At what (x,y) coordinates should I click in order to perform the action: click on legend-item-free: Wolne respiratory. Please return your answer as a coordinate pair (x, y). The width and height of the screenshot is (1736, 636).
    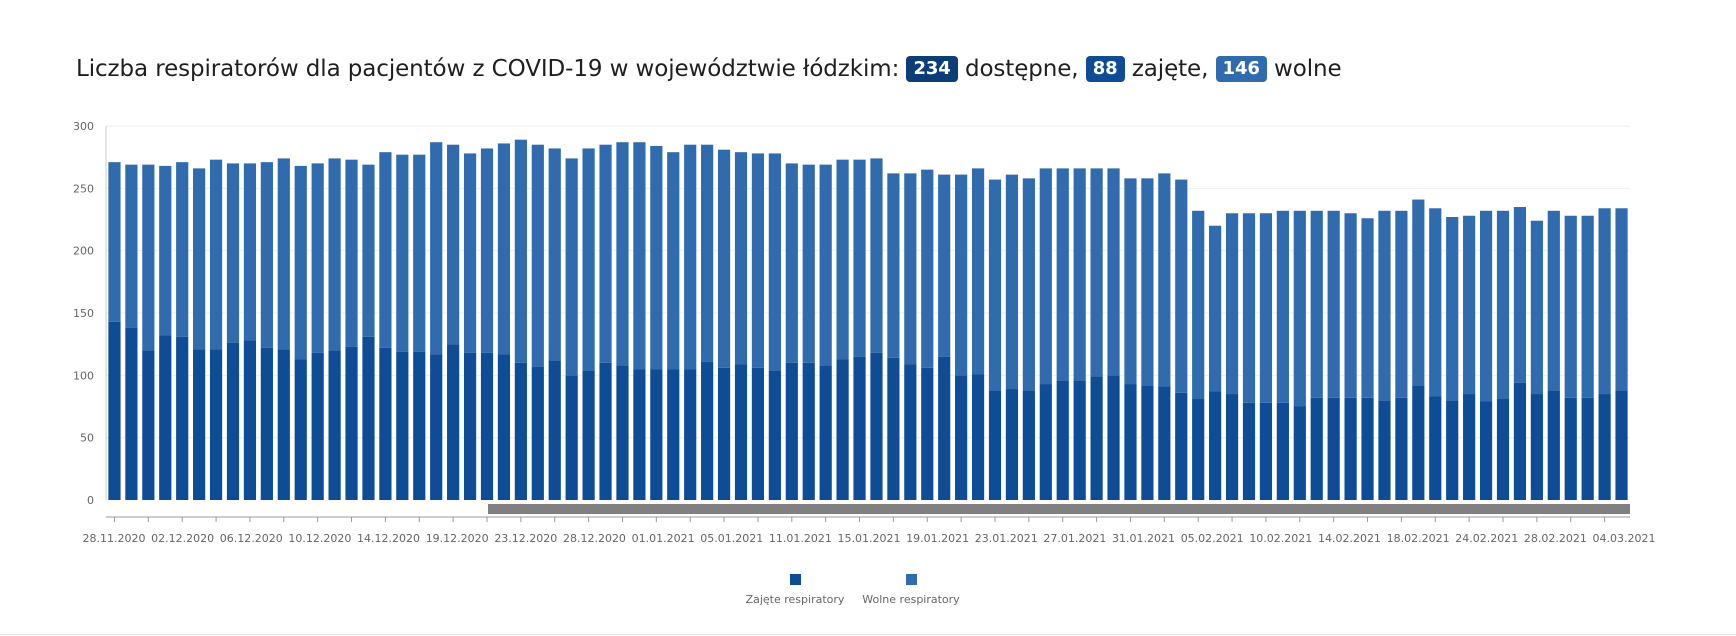
    Looking at the image, I should click on (911, 589).